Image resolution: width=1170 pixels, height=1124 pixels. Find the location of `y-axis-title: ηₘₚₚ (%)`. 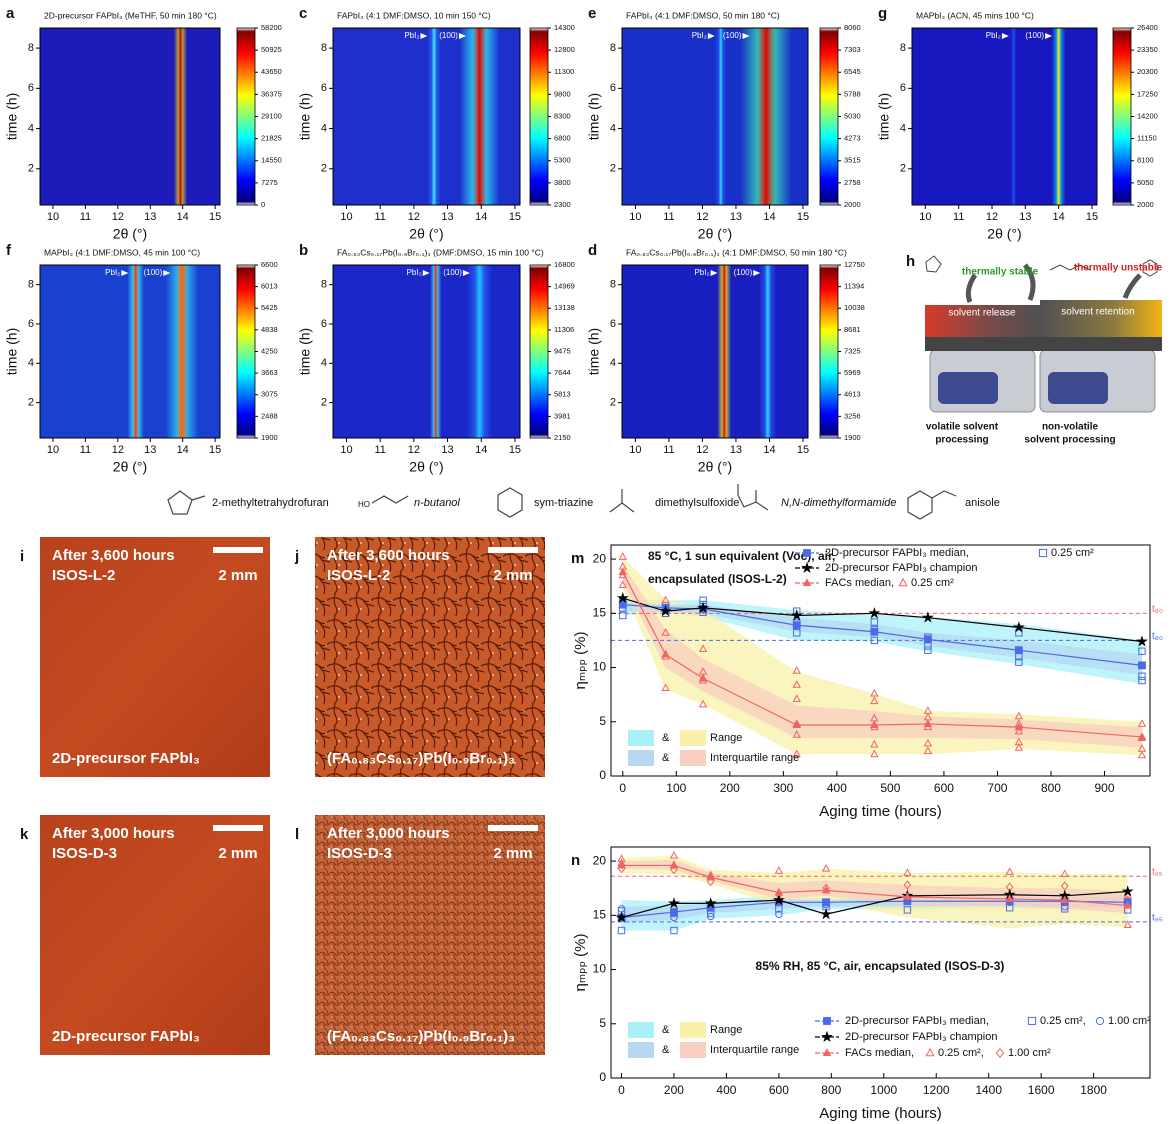

y-axis-title: ηₘₚₚ (%) is located at coordinates (580, 962).